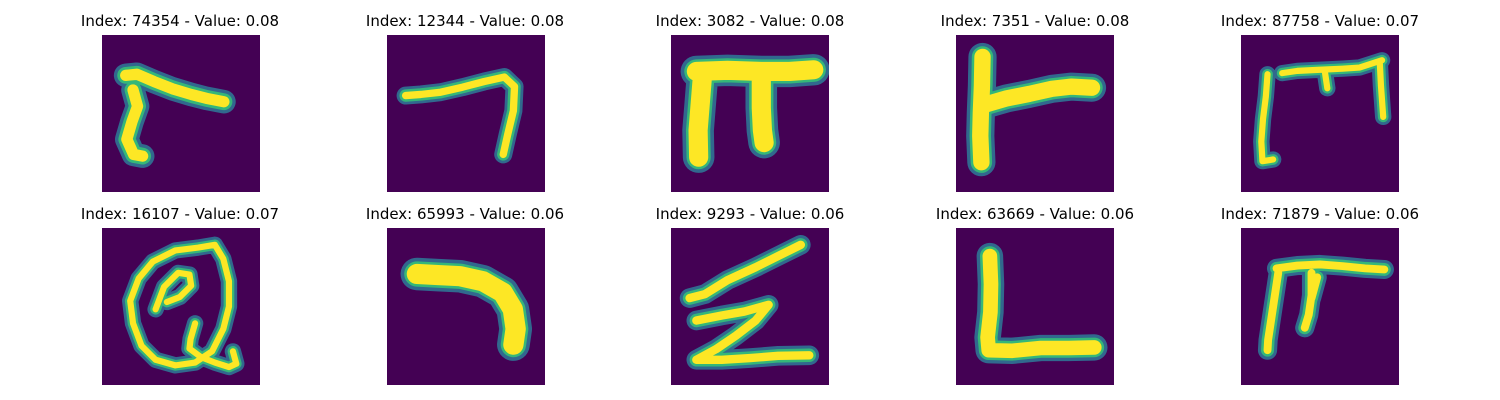 The image size is (1500, 400). What do you see at coordinates (1320, 214) in the screenshot?
I see `panel-title: Index: 71879 - Value: 0.06` at bounding box center [1320, 214].